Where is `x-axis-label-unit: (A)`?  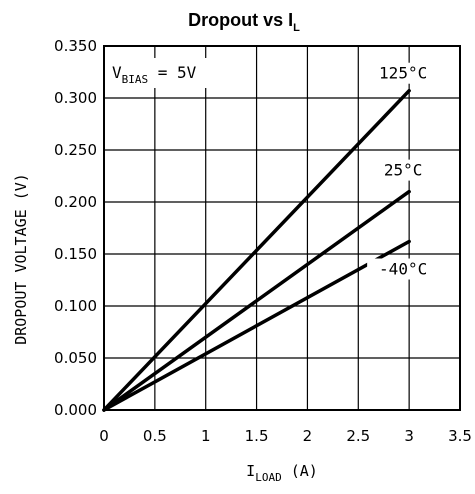
x-axis-label-unit: (A) is located at coordinates (300, 471).